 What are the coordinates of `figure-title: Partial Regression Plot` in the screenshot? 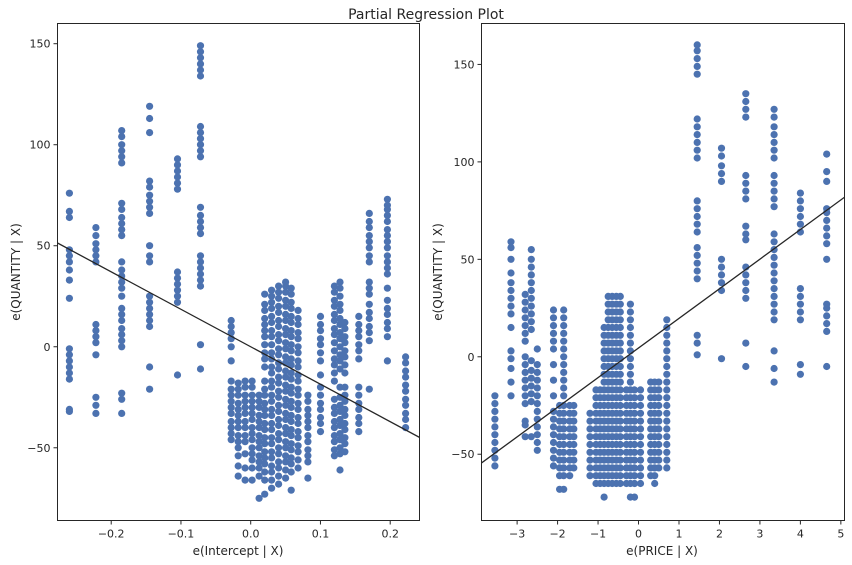 It's located at (426, 15).